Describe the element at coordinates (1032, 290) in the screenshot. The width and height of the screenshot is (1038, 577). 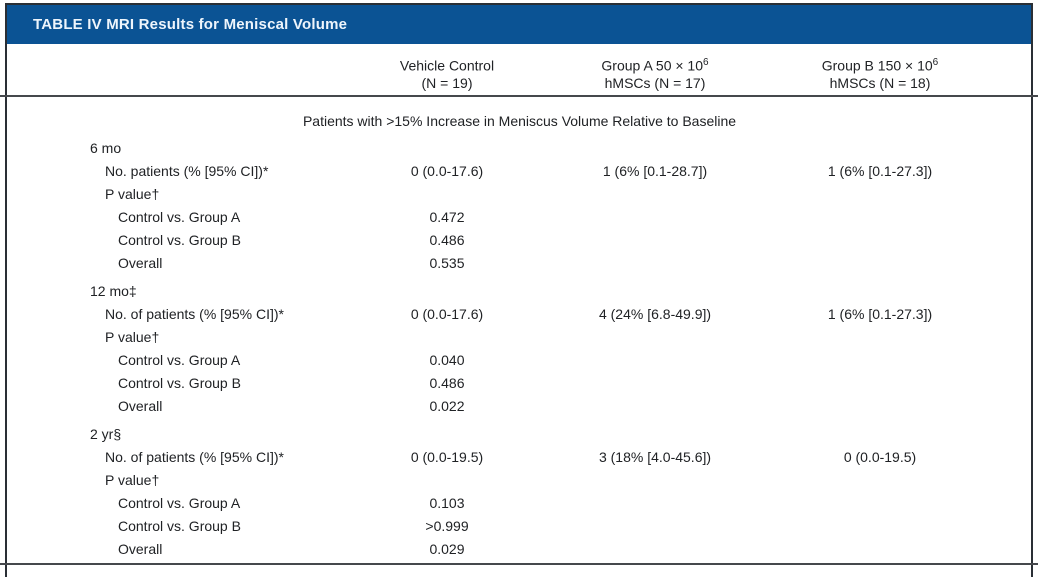
I see `table-border-right` at that location.